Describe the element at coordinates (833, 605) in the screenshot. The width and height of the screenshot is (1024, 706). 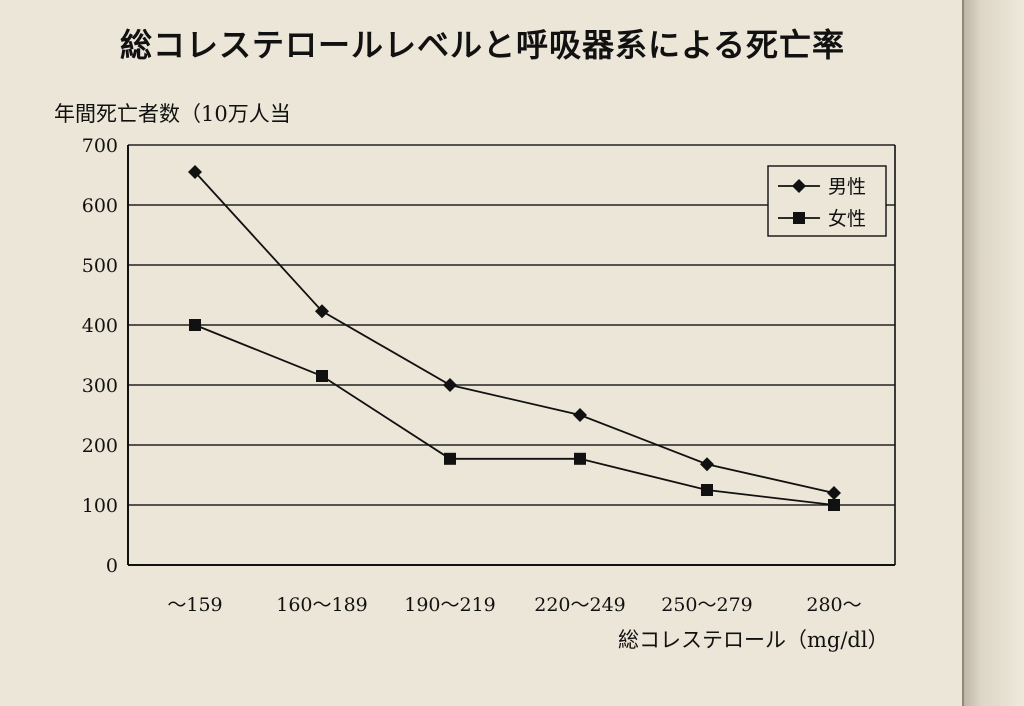
I see `x-tick-label: 280〜` at that location.